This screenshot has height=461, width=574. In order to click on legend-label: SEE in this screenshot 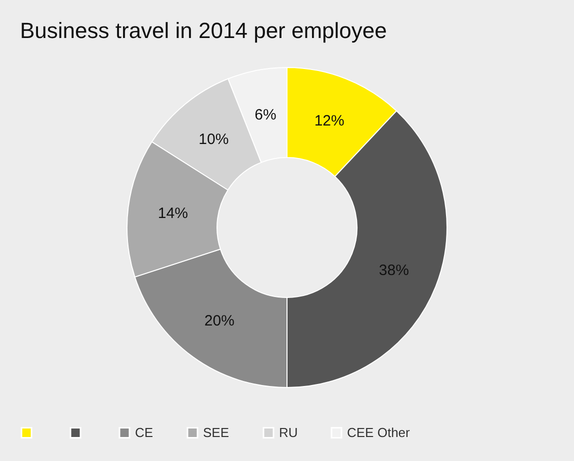, I will do `click(216, 432)`.